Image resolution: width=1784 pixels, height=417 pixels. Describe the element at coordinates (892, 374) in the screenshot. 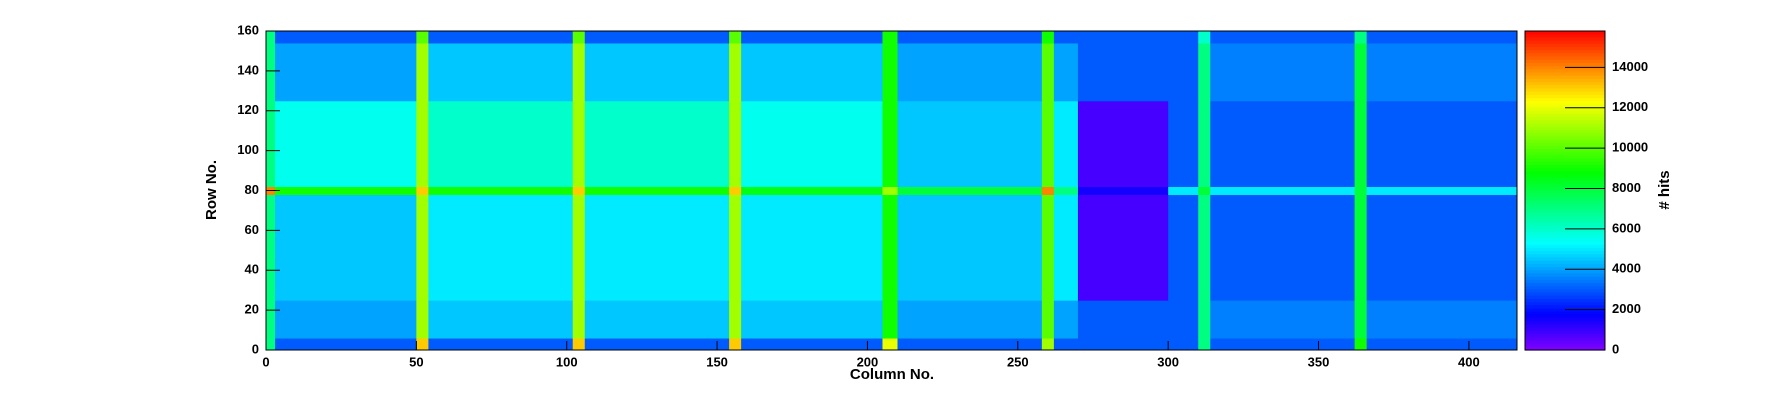

I see `x-axis-title: Column No.` at that location.